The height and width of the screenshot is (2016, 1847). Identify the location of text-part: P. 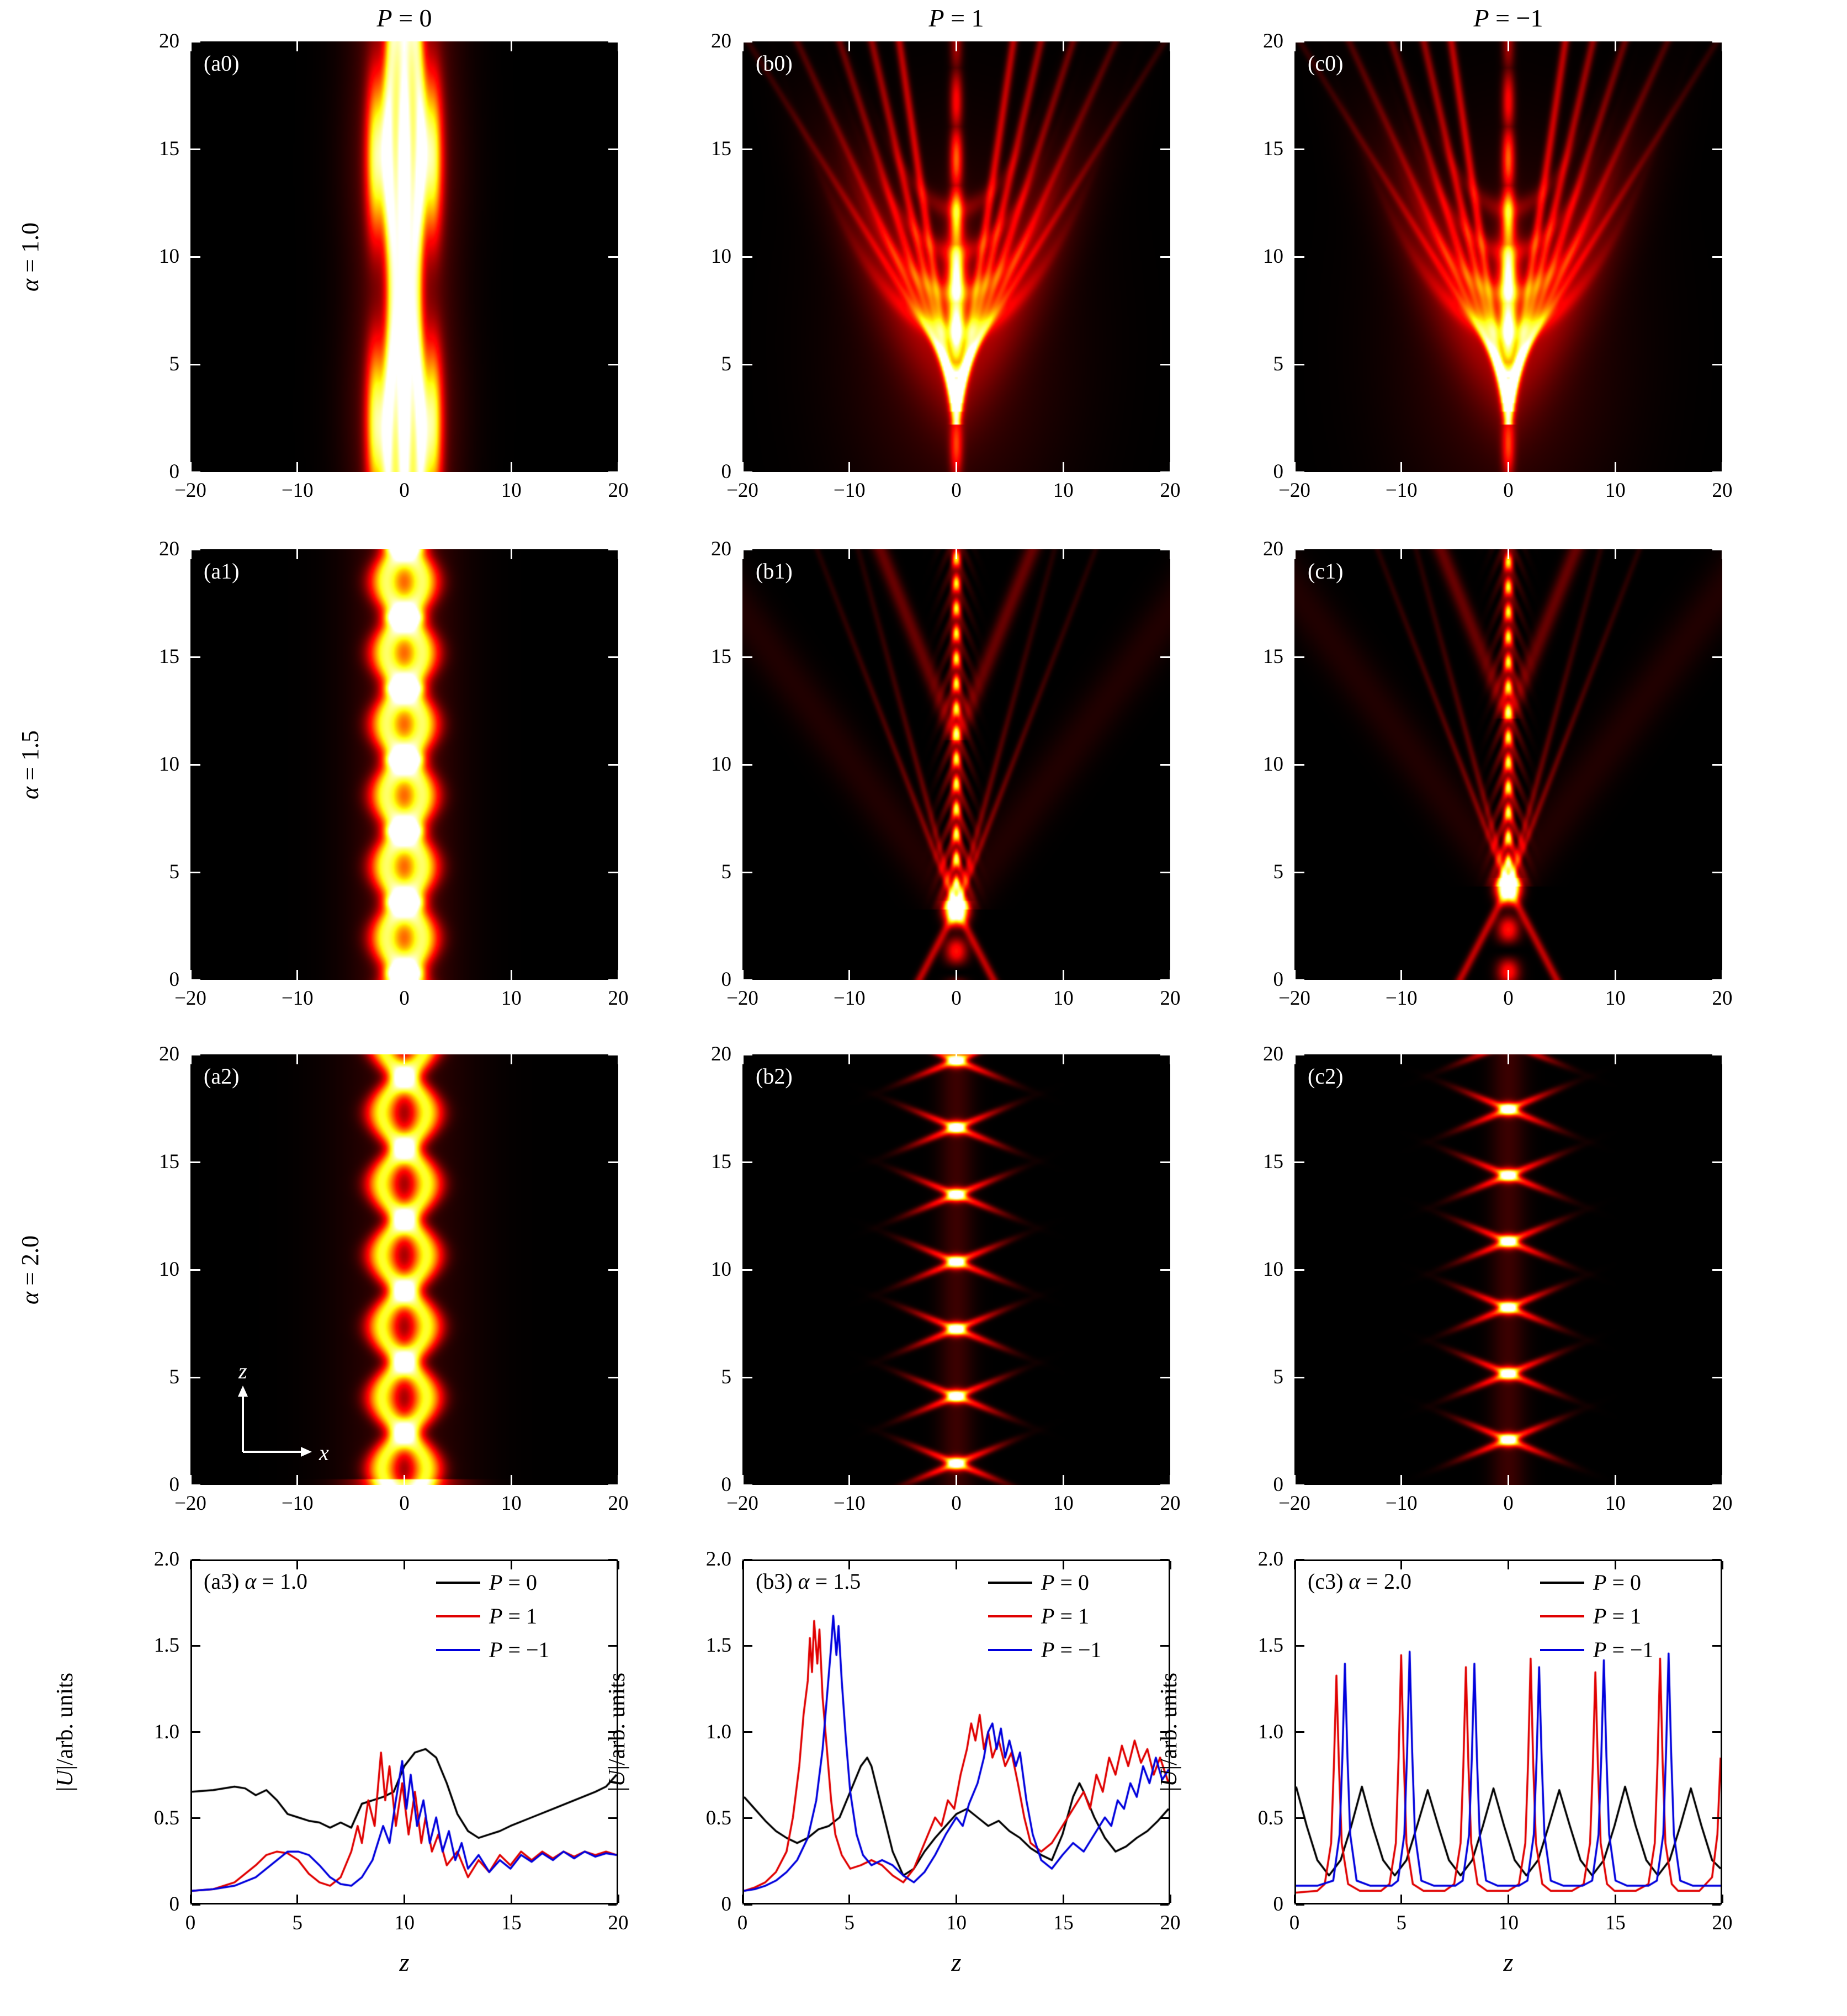
(384, 18).